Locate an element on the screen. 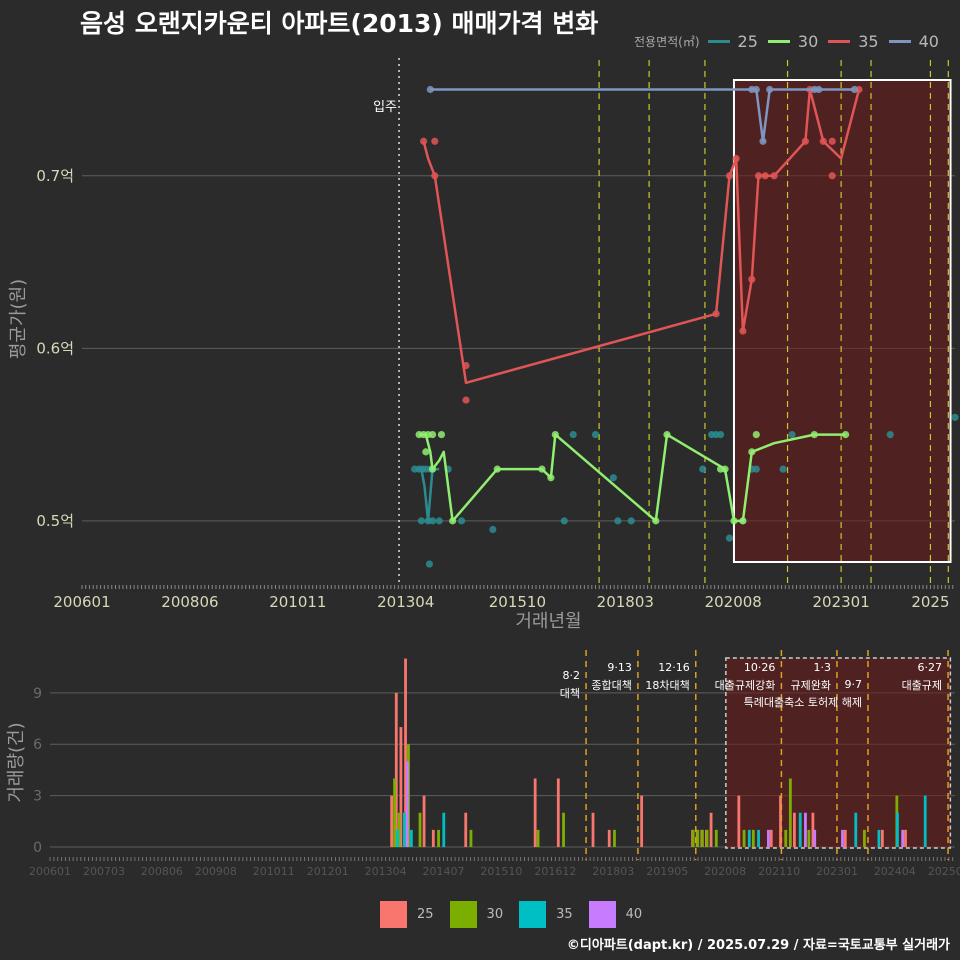 The image size is (960, 960). legend-label-25: 25 is located at coordinates (747, 41).